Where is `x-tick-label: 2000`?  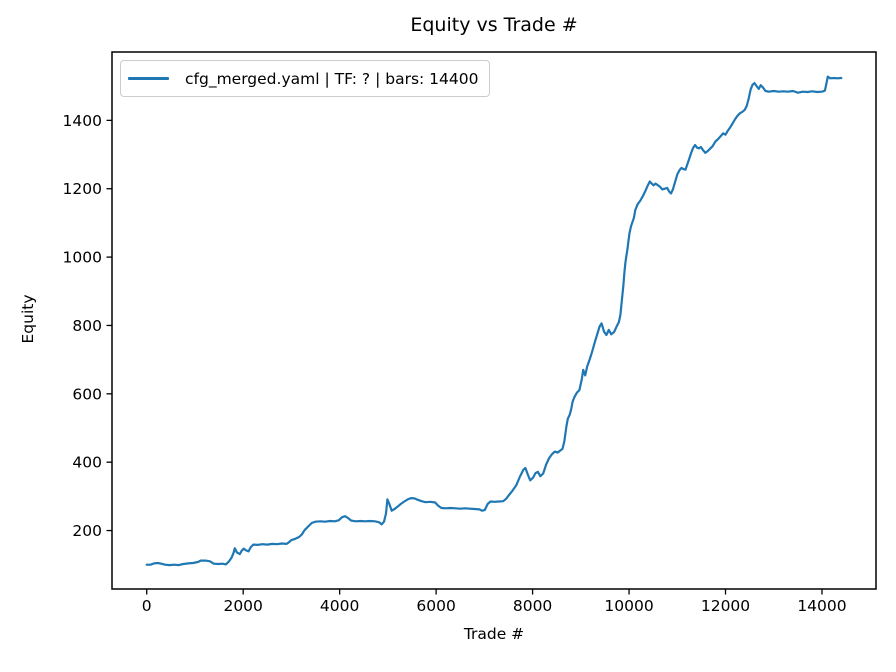 x-tick-label: 2000 is located at coordinates (242, 606).